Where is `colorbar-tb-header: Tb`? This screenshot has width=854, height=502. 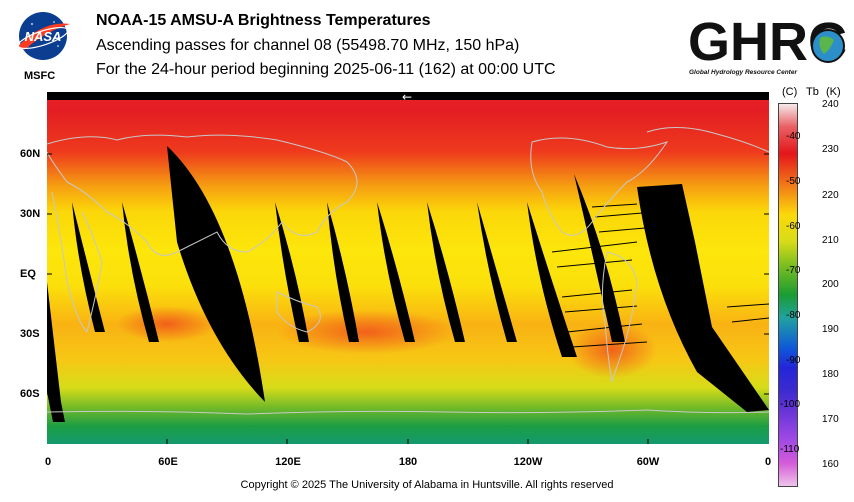
colorbar-tb-header: Tb is located at coordinates (812, 92).